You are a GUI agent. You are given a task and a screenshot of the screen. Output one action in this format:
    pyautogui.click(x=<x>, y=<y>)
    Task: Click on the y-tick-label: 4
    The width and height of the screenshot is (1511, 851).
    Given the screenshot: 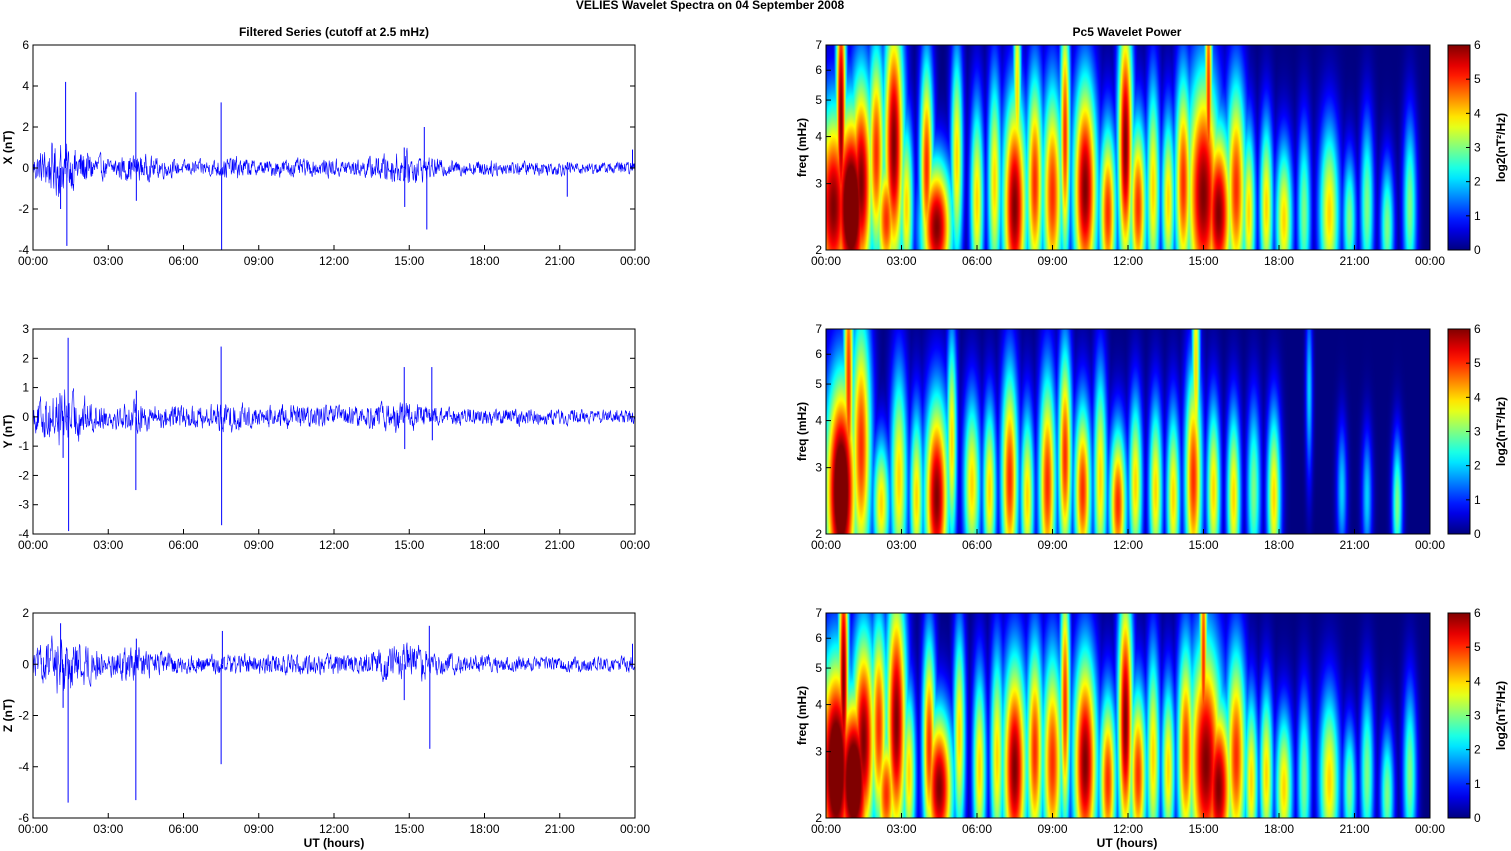 What is the action you would take?
    pyautogui.click(x=818, y=421)
    